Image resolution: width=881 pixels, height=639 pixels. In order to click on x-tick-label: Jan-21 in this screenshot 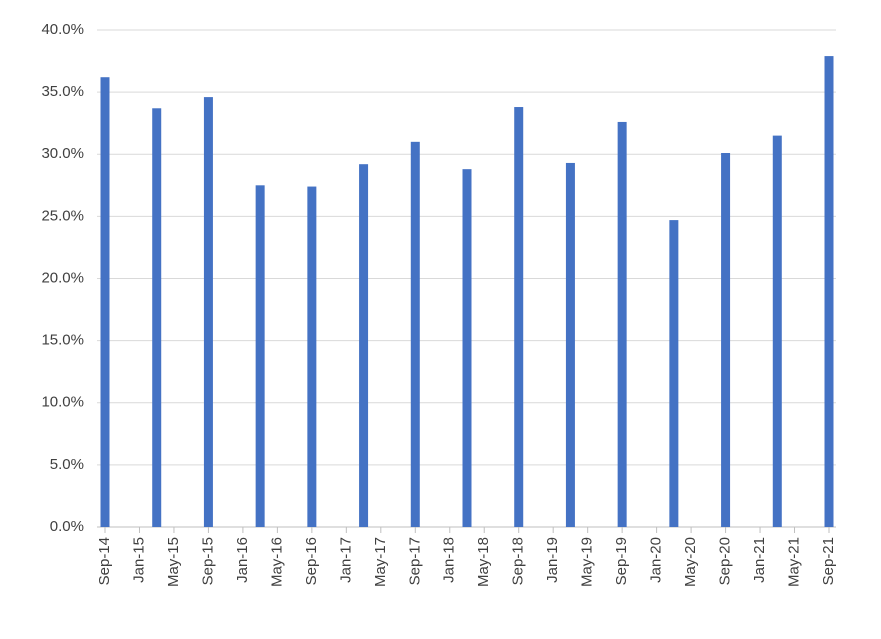, I will do `click(759, 560)`.